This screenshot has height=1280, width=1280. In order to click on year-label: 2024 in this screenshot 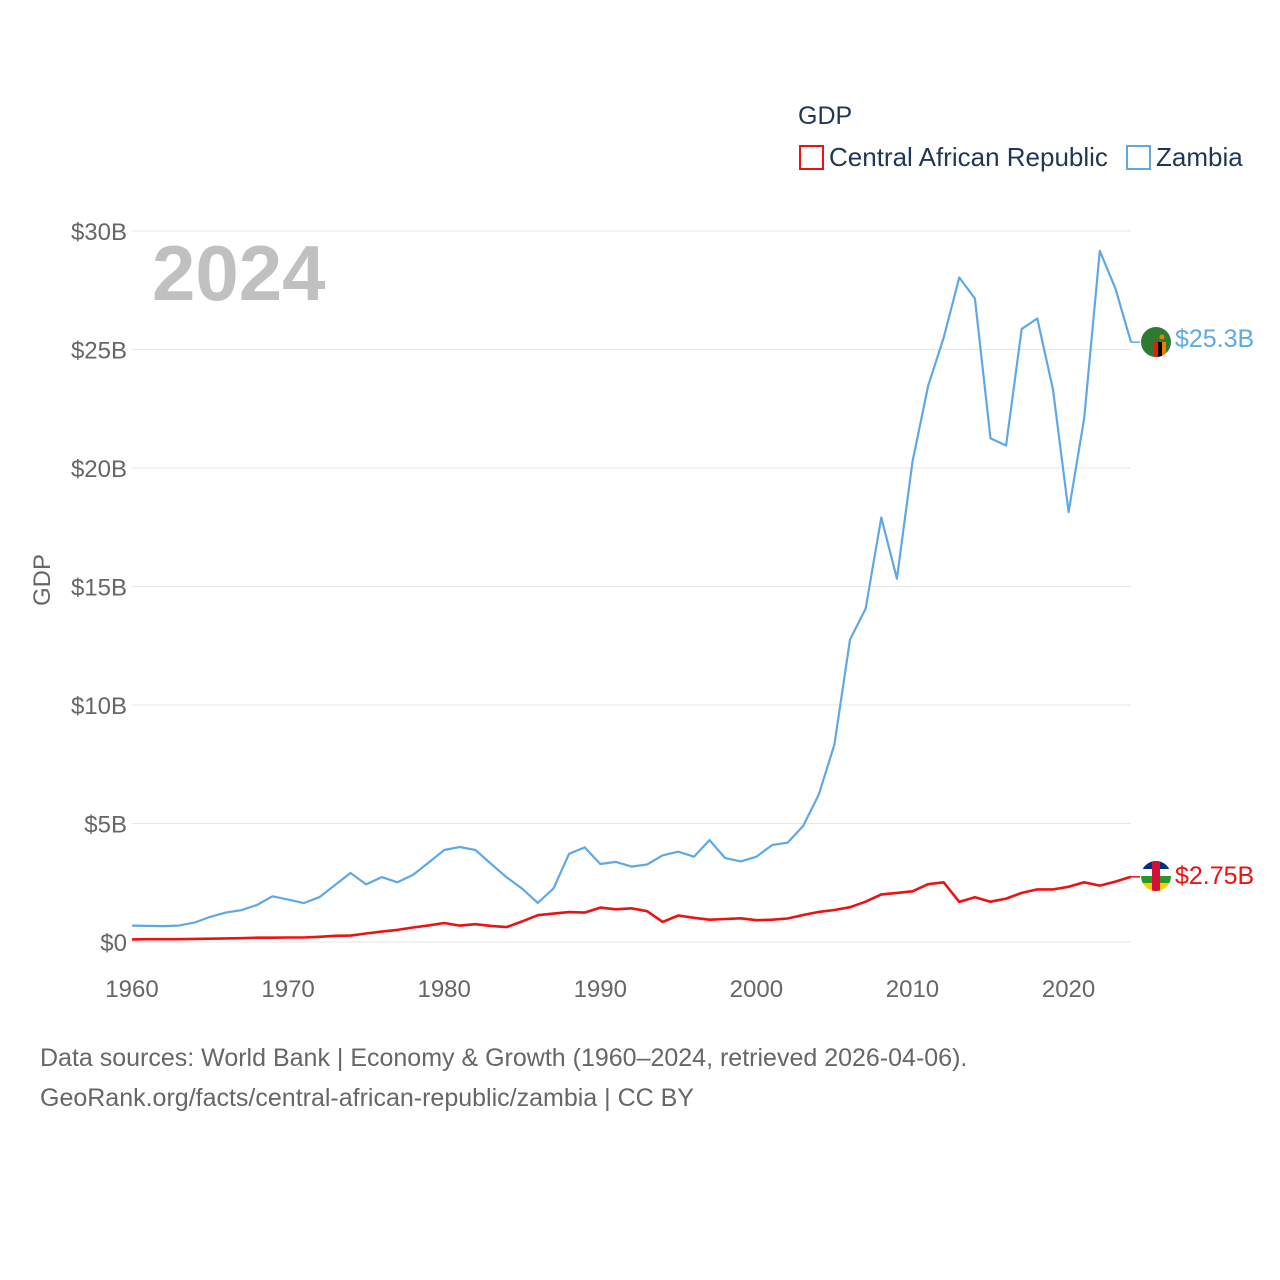, I will do `click(239, 273)`.